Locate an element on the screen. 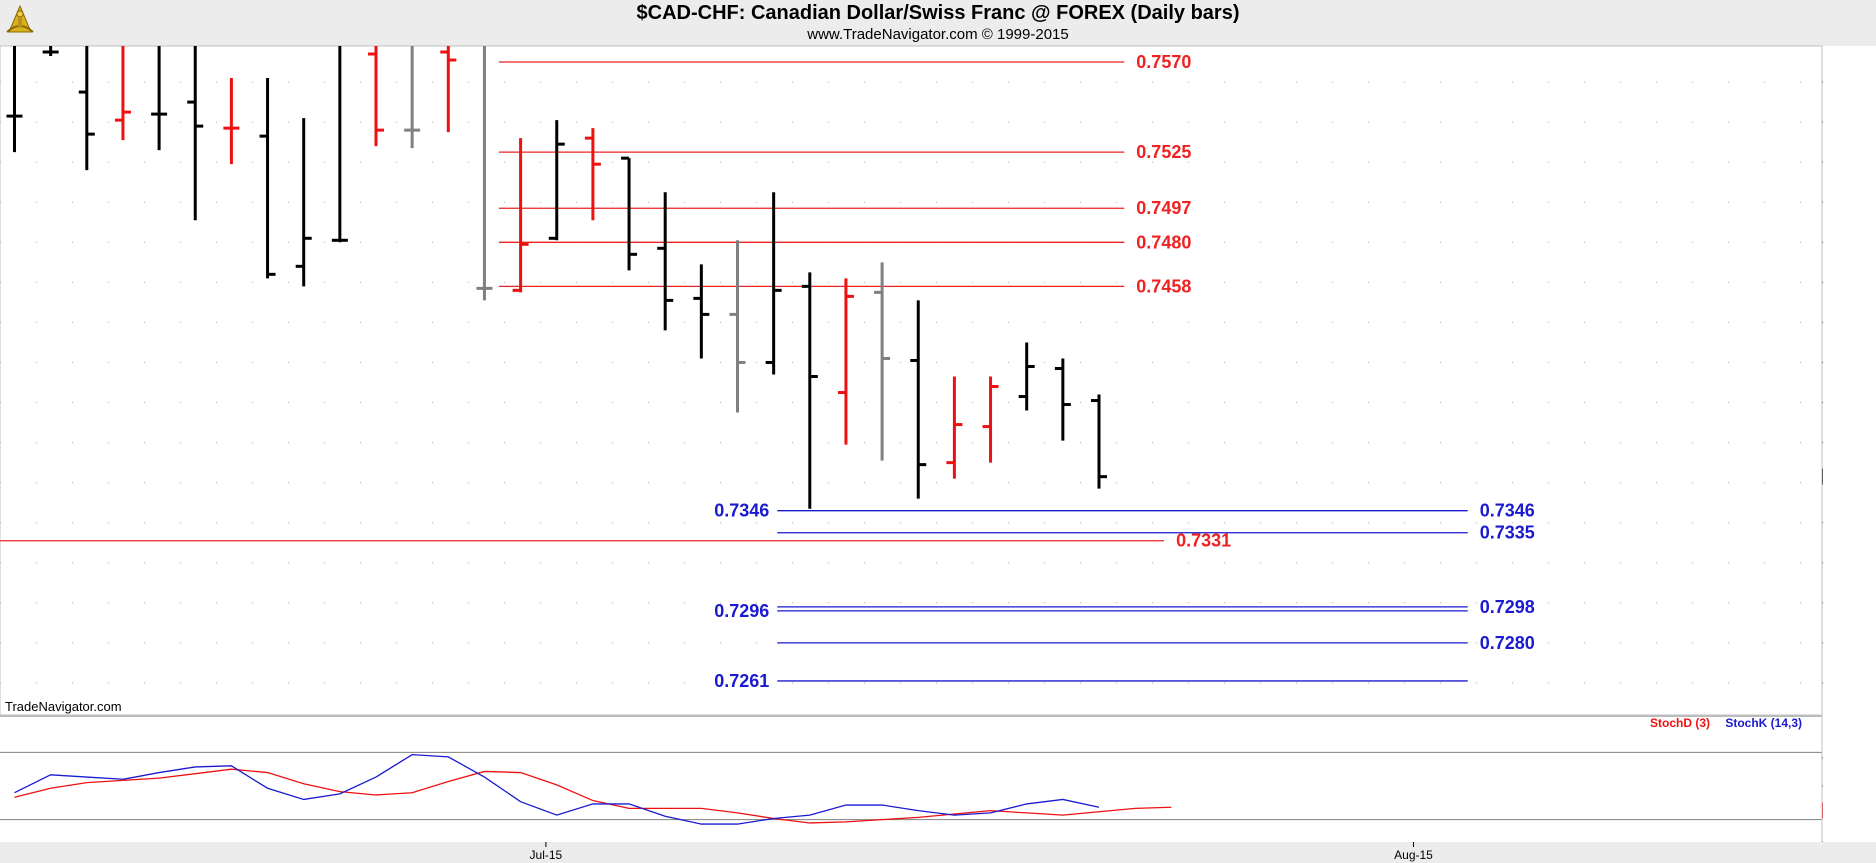 The image size is (1876, 863). sextant-logo-icon is located at coordinates (20, 18).